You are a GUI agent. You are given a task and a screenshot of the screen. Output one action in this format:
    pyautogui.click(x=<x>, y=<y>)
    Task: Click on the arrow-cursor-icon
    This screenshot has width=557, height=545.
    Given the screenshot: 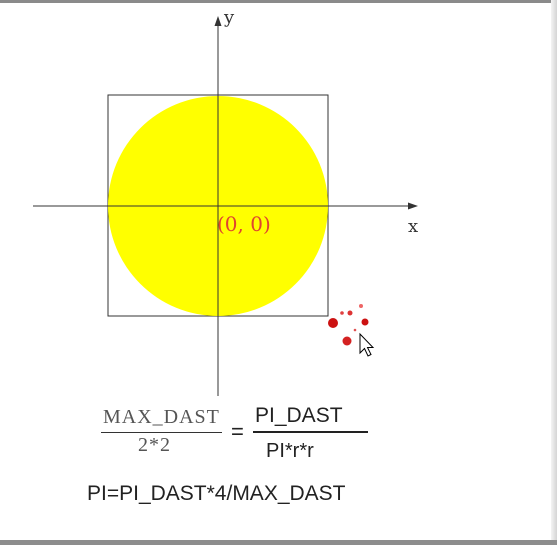 What is the action you would take?
    pyautogui.click(x=367, y=344)
    